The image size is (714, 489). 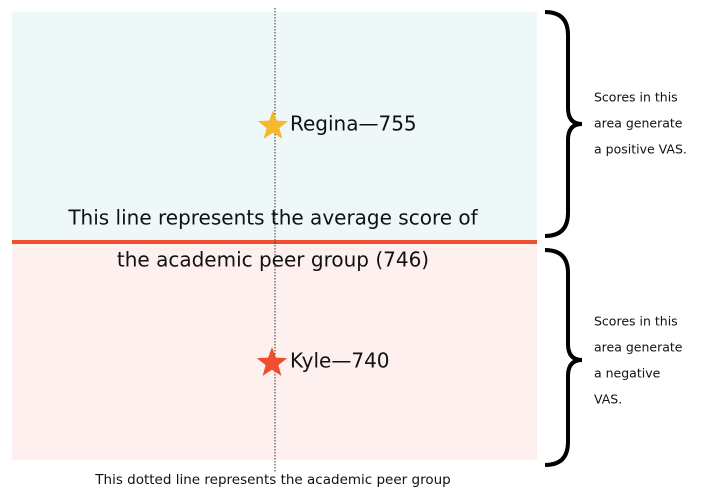 What do you see at coordinates (353, 124) in the screenshot?
I see `marker-label: Regina—755` at bounding box center [353, 124].